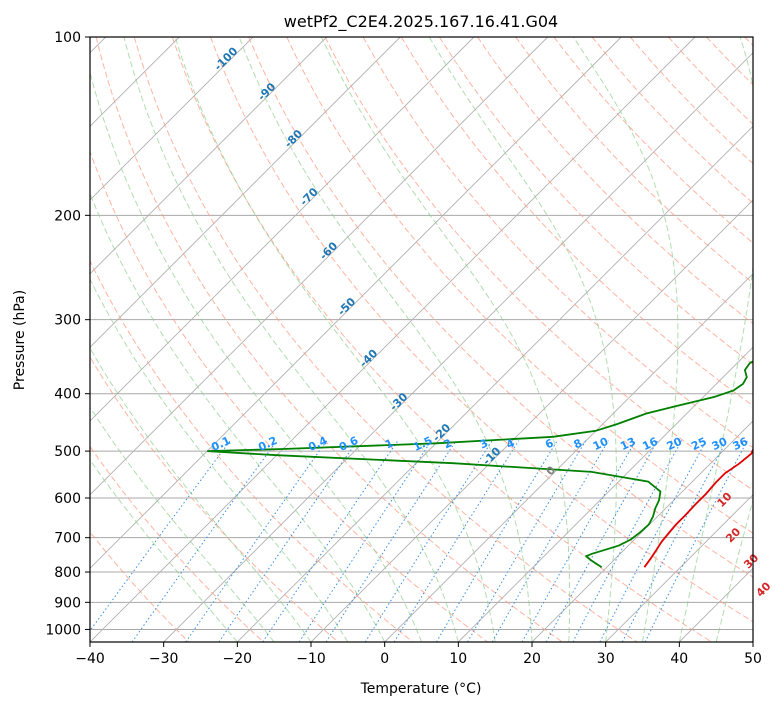  What do you see at coordinates (67, 334) in the screenshot?
I see `y-axis: 100 200 300 400 500 600 700 800 900 1000` at bounding box center [67, 334].